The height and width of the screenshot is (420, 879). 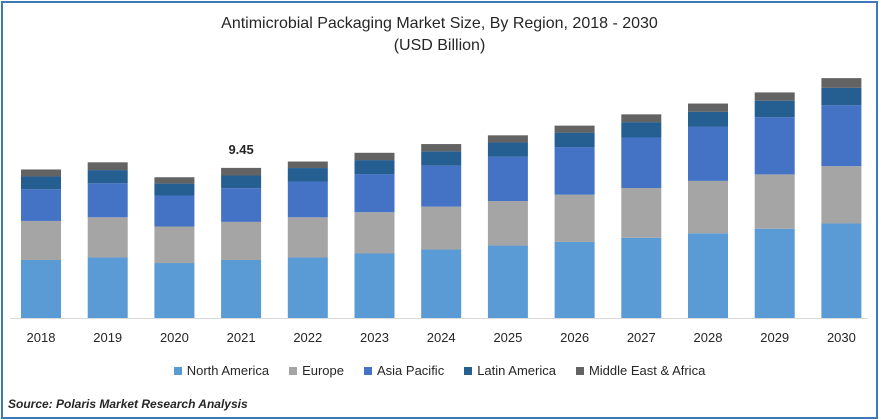 What do you see at coordinates (41, 183) in the screenshot?
I see `bar-segment-2018-latin-america` at bounding box center [41, 183].